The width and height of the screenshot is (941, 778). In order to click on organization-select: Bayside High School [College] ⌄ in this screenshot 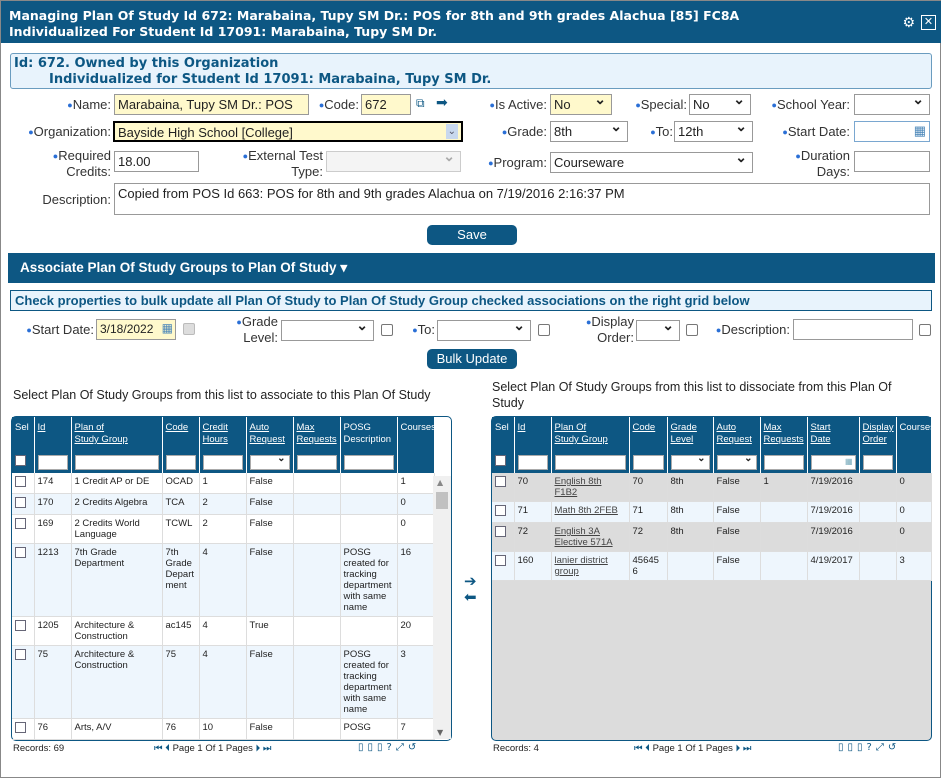, I will do `click(288, 131)`.